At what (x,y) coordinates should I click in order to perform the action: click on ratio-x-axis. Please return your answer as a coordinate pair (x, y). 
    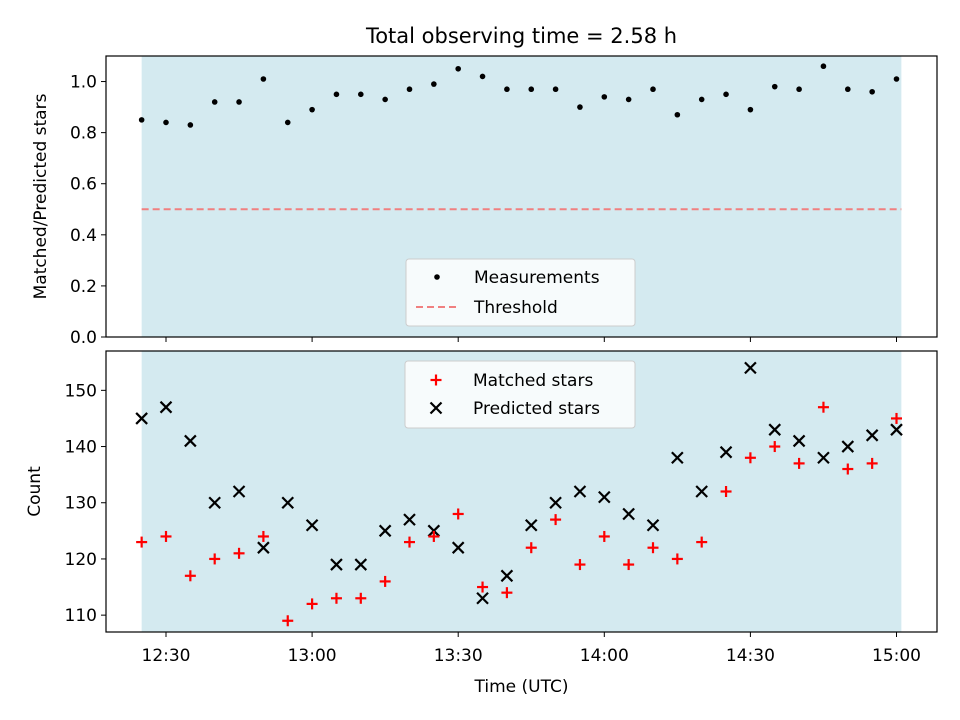
    Looking at the image, I should click on (531, 339).